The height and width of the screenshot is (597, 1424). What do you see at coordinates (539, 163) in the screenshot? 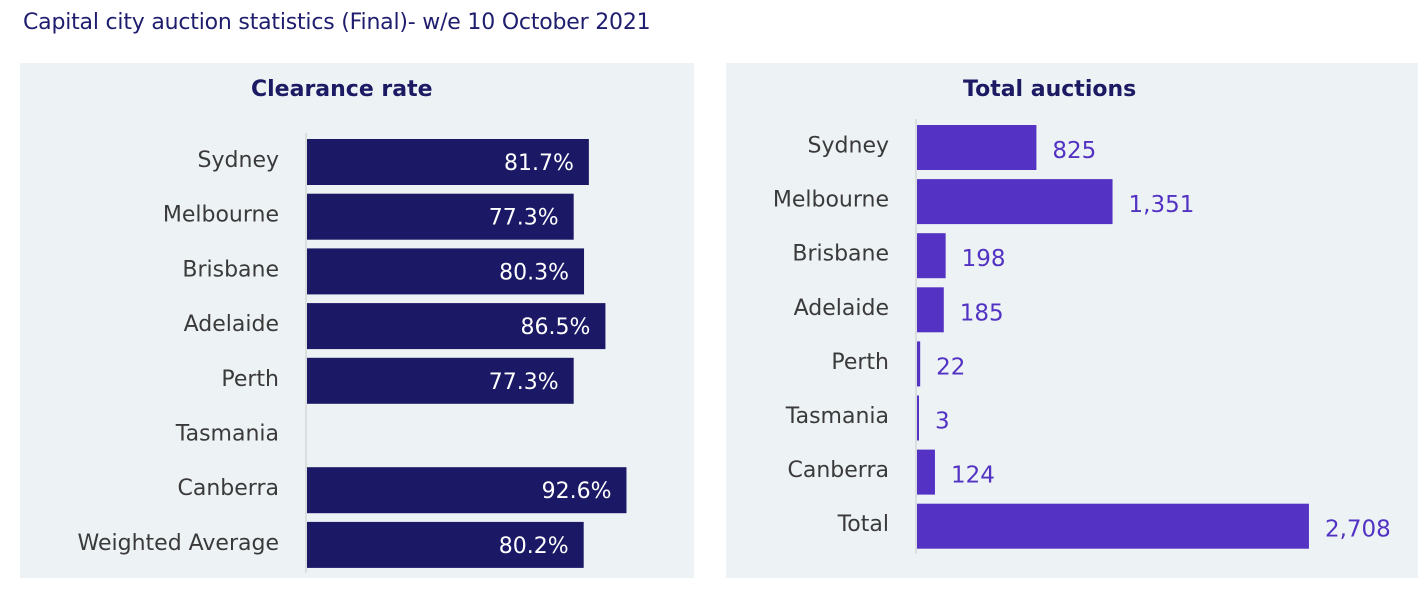
I see `data-label: 81.7%` at bounding box center [539, 163].